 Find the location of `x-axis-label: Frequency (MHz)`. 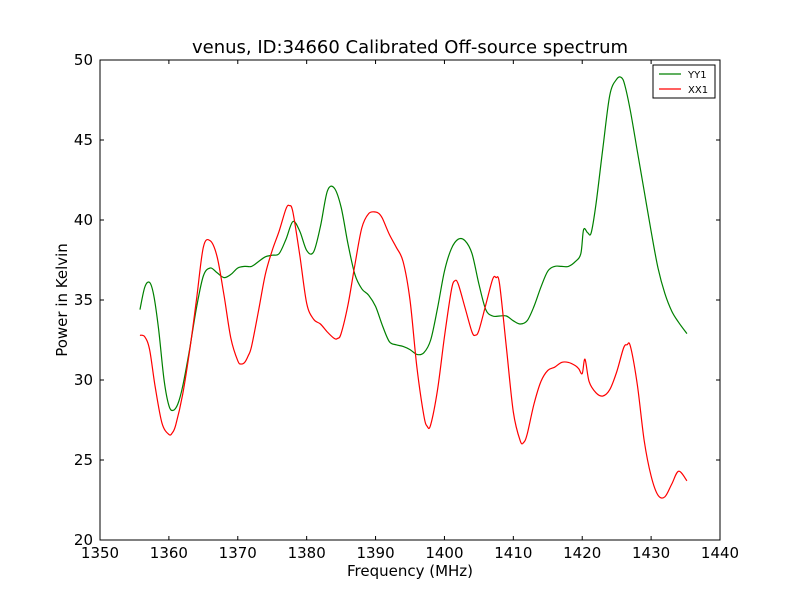

x-axis-label: Frequency (MHz) is located at coordinates (410, 571).